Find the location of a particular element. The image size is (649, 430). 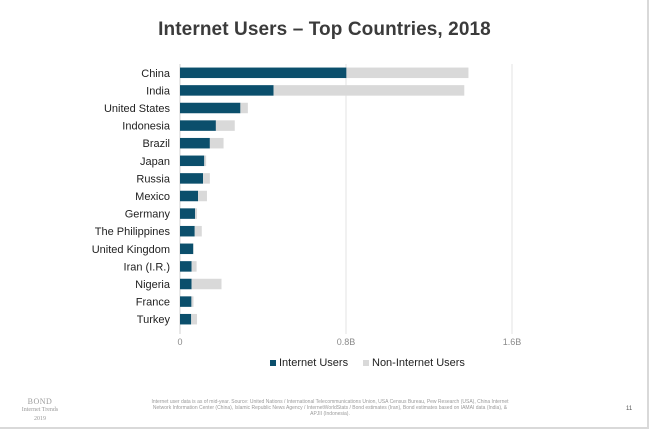

category-label: Japan is located at coordinates (155, 162).